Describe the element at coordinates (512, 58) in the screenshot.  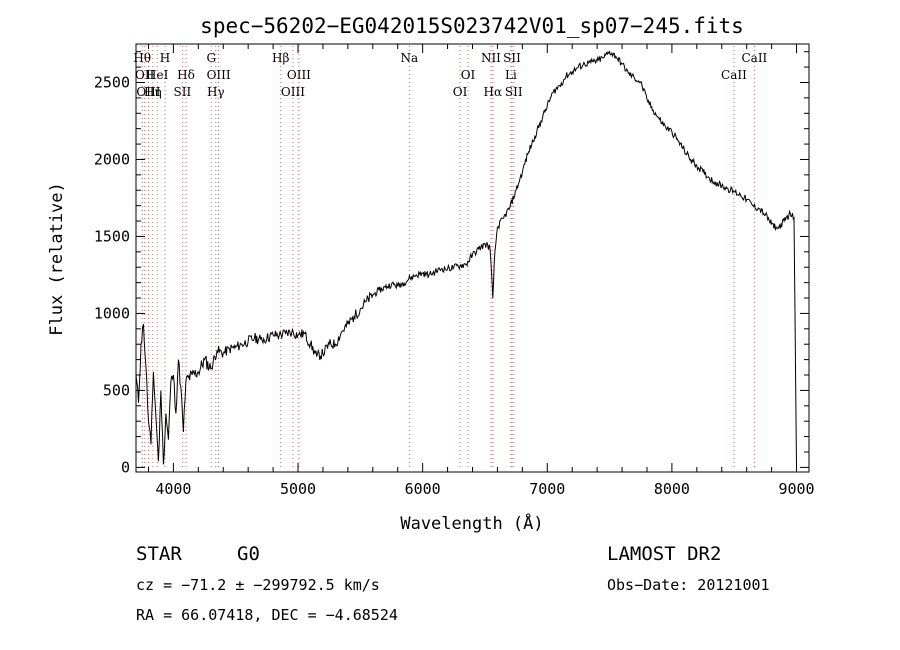
I see `line-label-19: SII` at that location.